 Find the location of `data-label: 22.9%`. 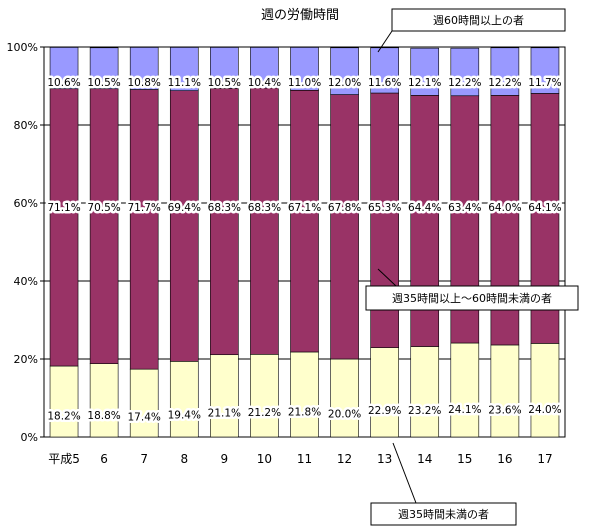

data-label: 22.9% is located at coordinates (384, 411).